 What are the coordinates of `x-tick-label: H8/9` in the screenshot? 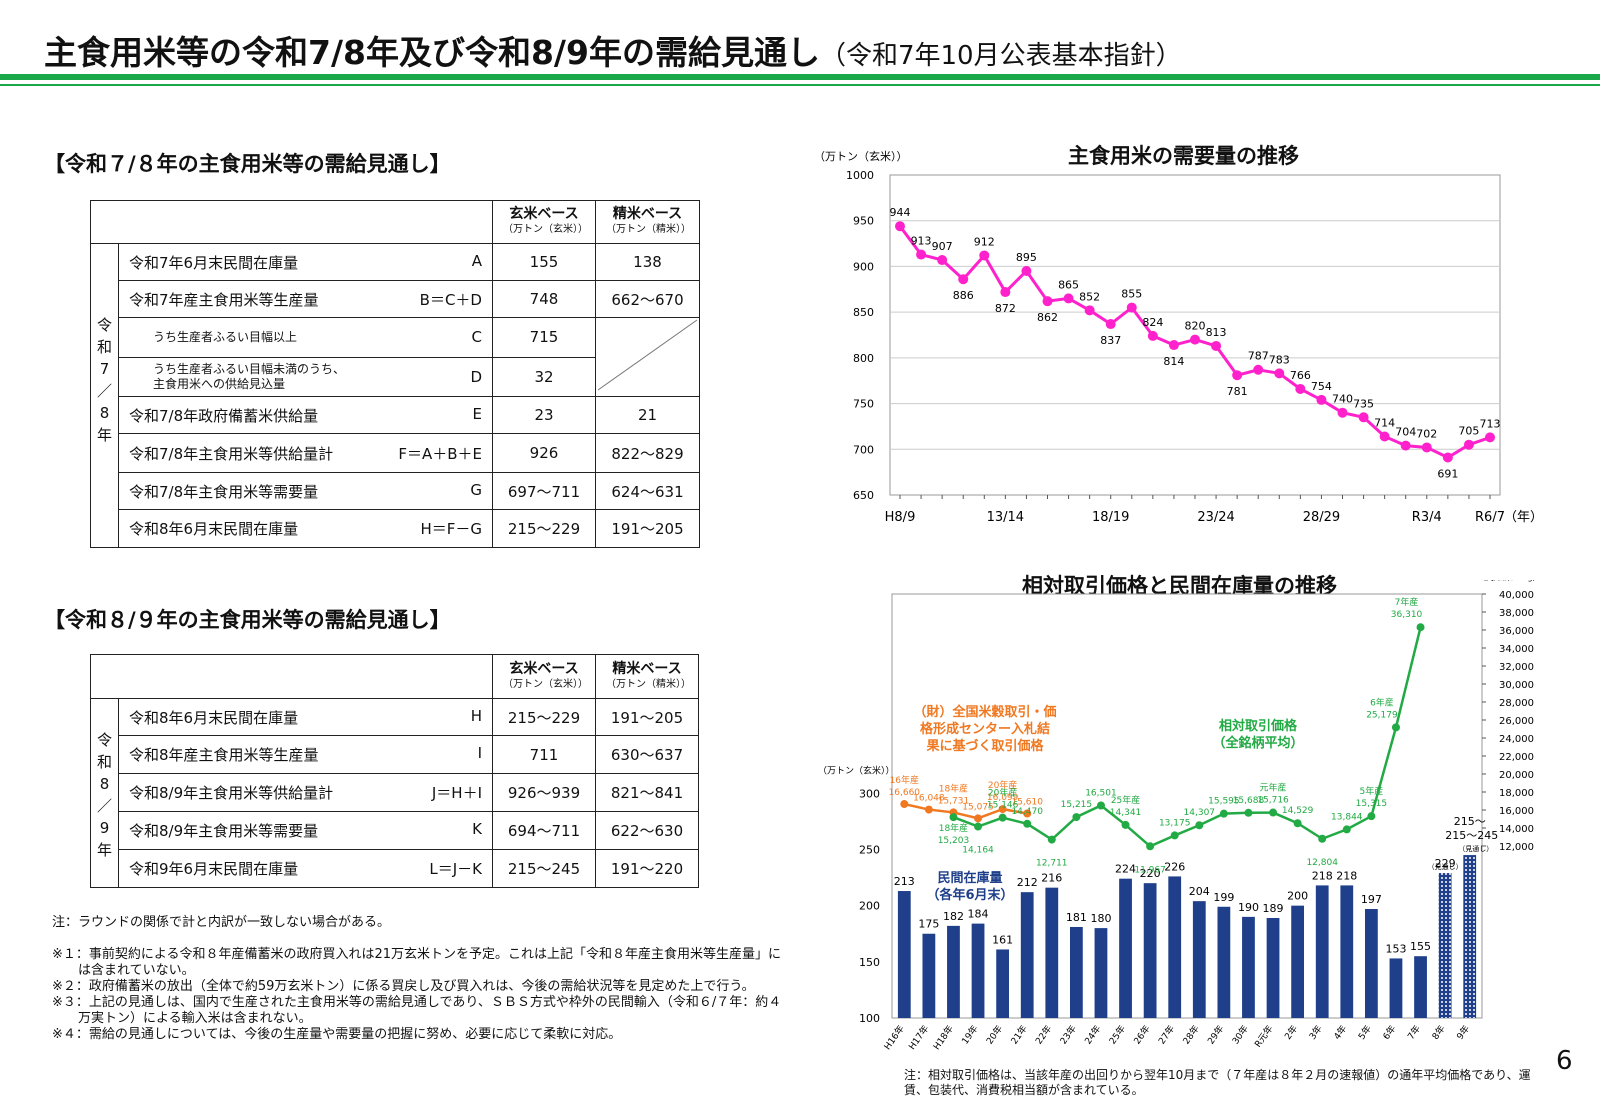 It's located at (900, 517).